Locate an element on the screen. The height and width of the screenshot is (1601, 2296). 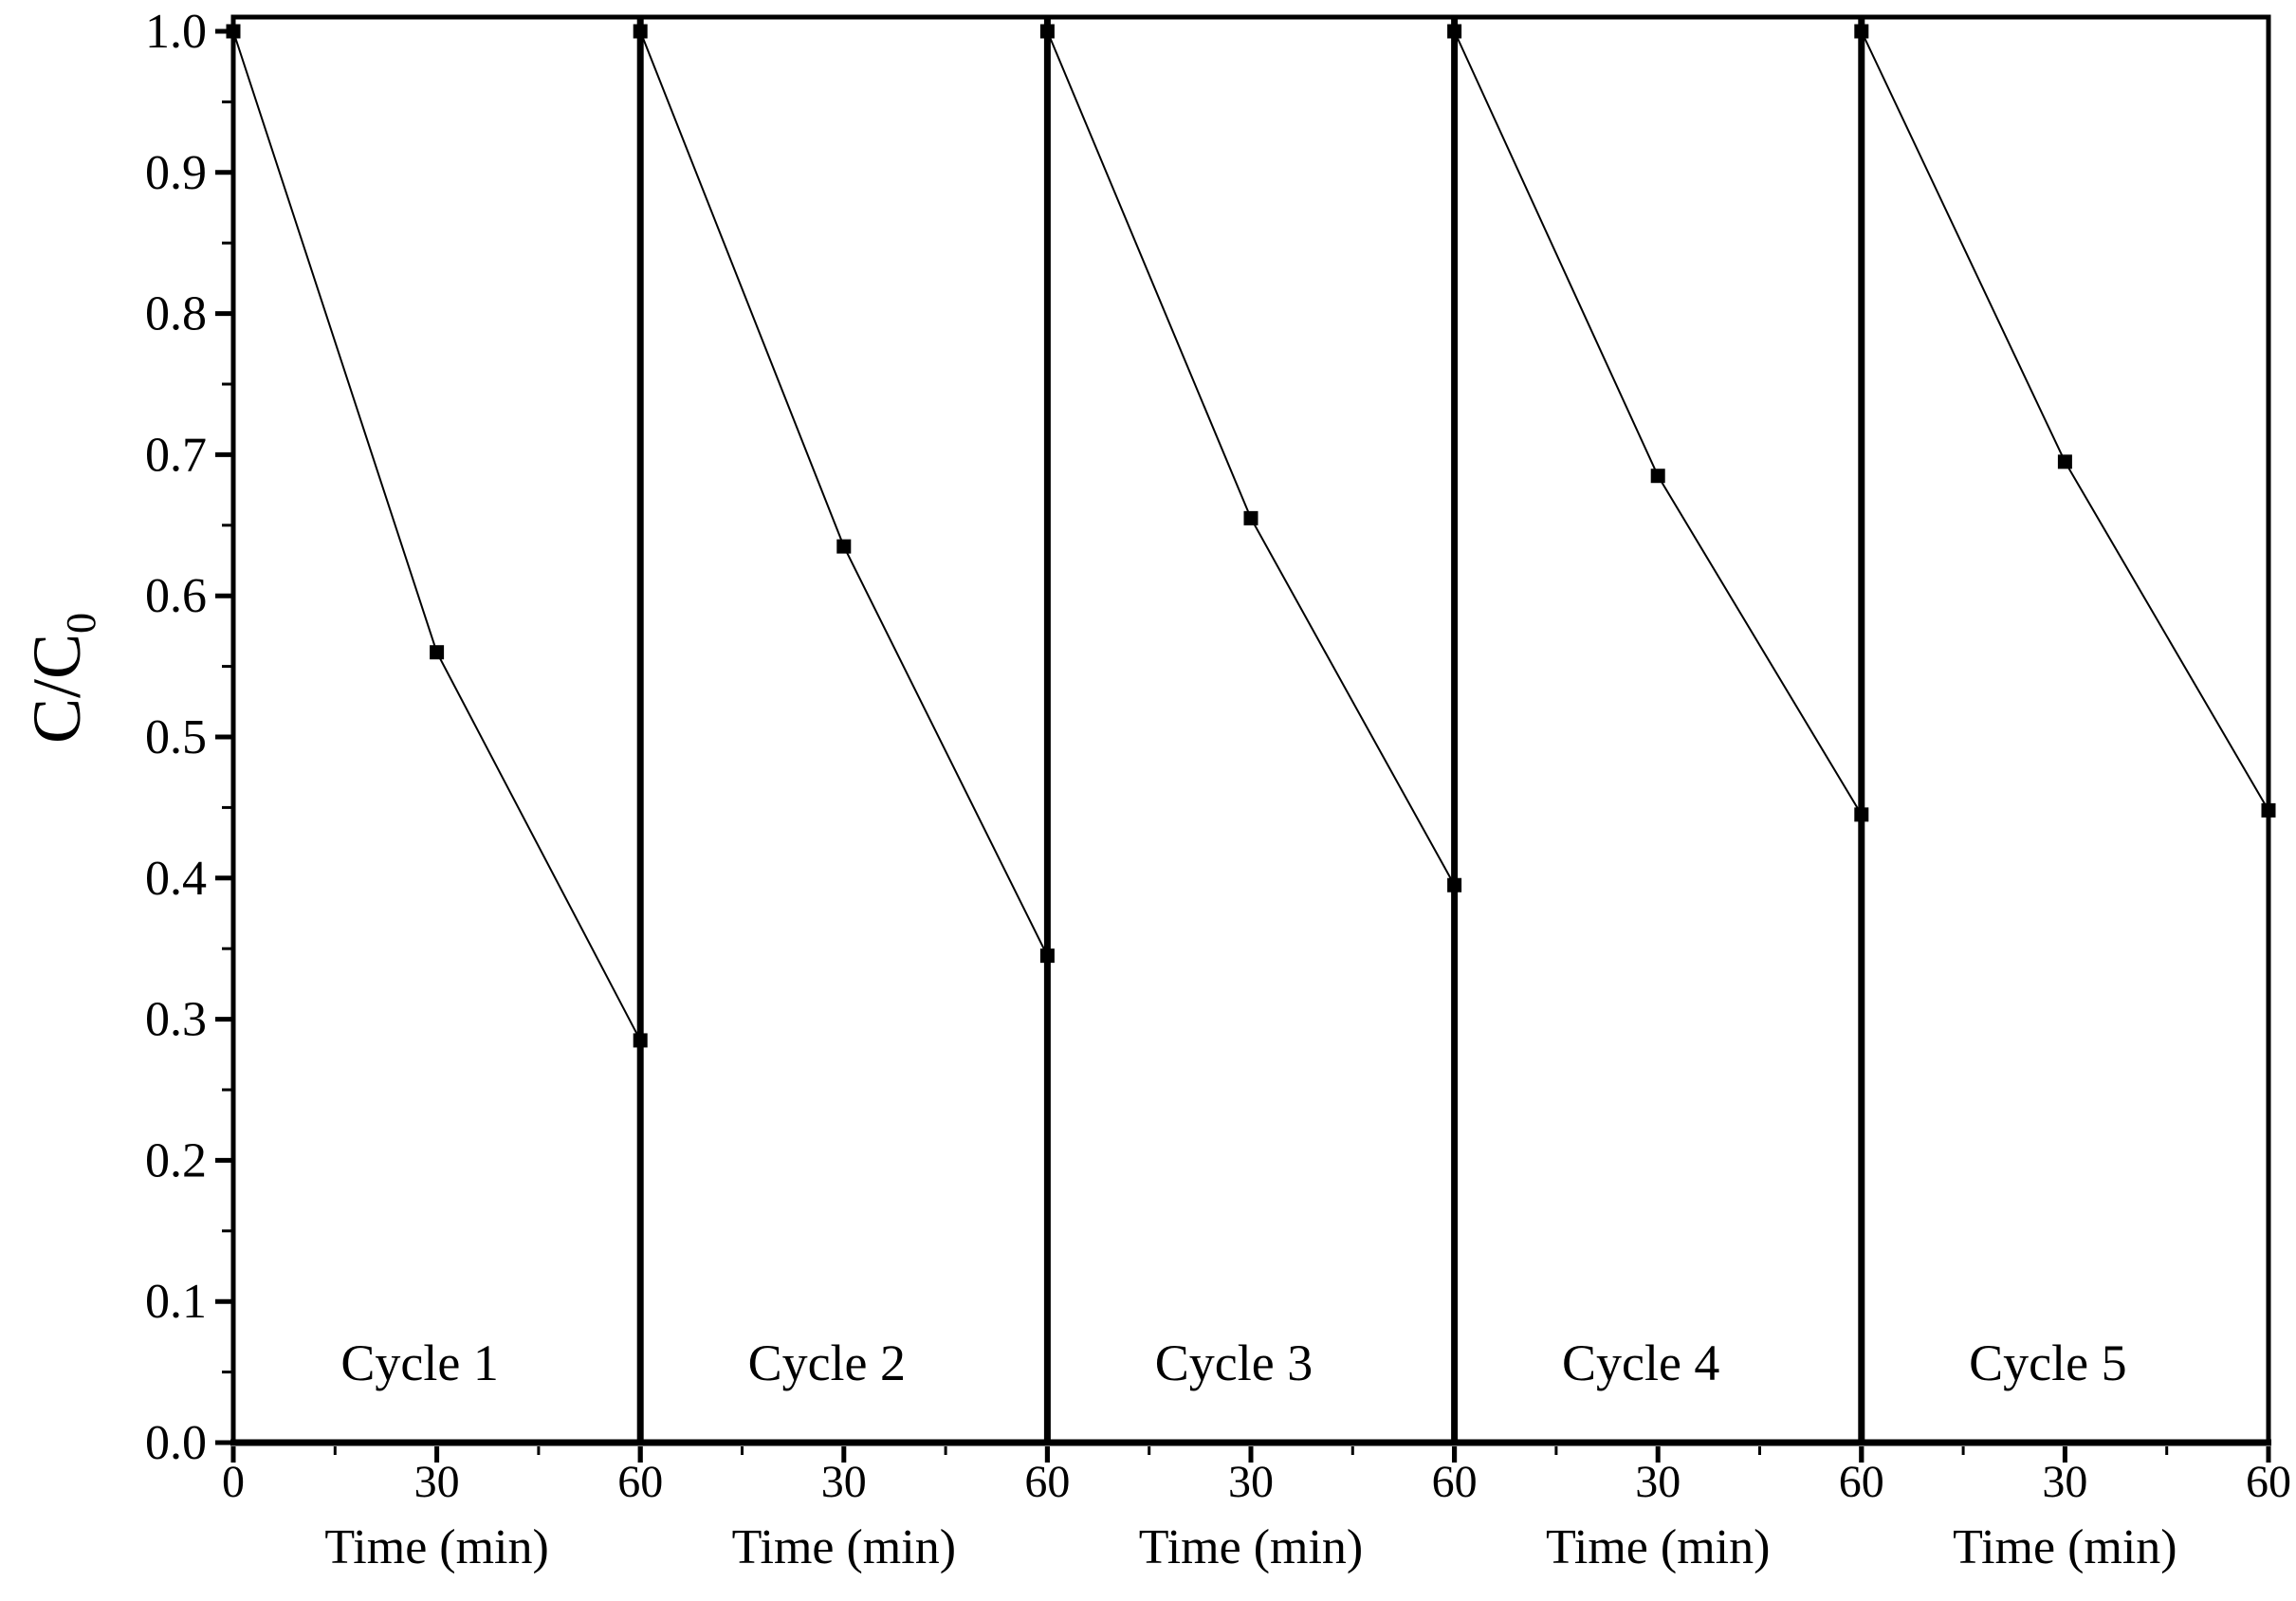
cycle-label: Cycle 1 is located at coordinates (419, 1362).